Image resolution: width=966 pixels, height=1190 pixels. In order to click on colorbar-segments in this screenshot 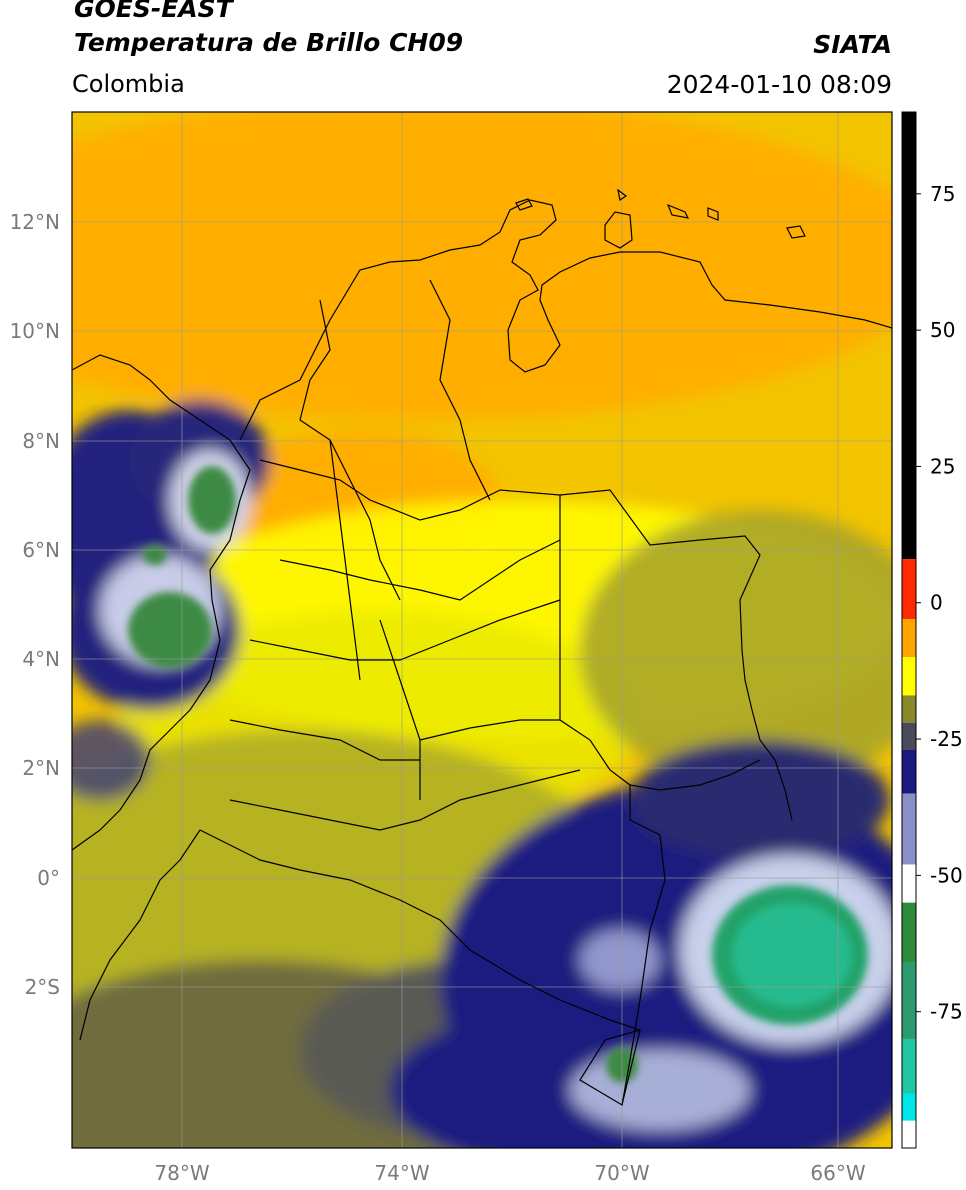, I will do `click(909, 630)`.